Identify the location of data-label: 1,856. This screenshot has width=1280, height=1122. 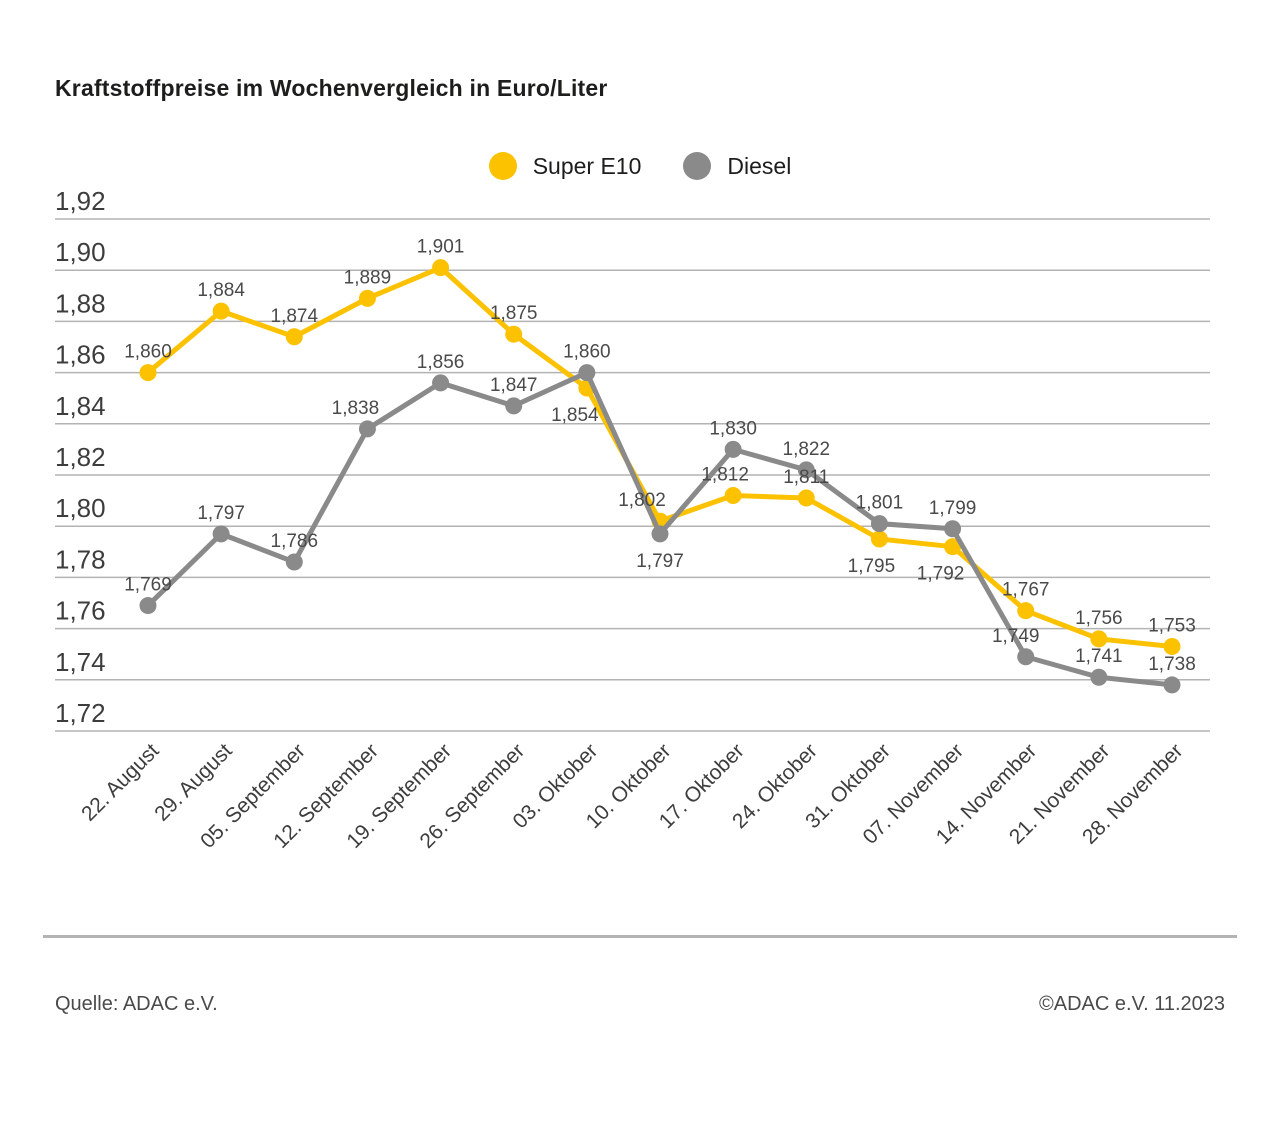
(441, 362).